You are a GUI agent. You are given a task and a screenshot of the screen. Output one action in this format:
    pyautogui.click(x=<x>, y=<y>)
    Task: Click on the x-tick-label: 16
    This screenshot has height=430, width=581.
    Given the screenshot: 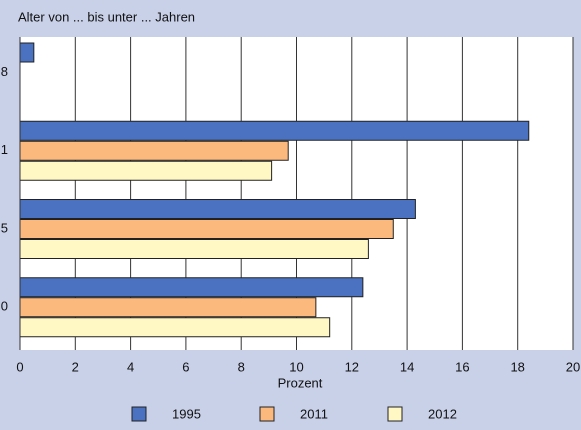 What is the action you would take?
    pyautogui.click(x=462, y=366)
    